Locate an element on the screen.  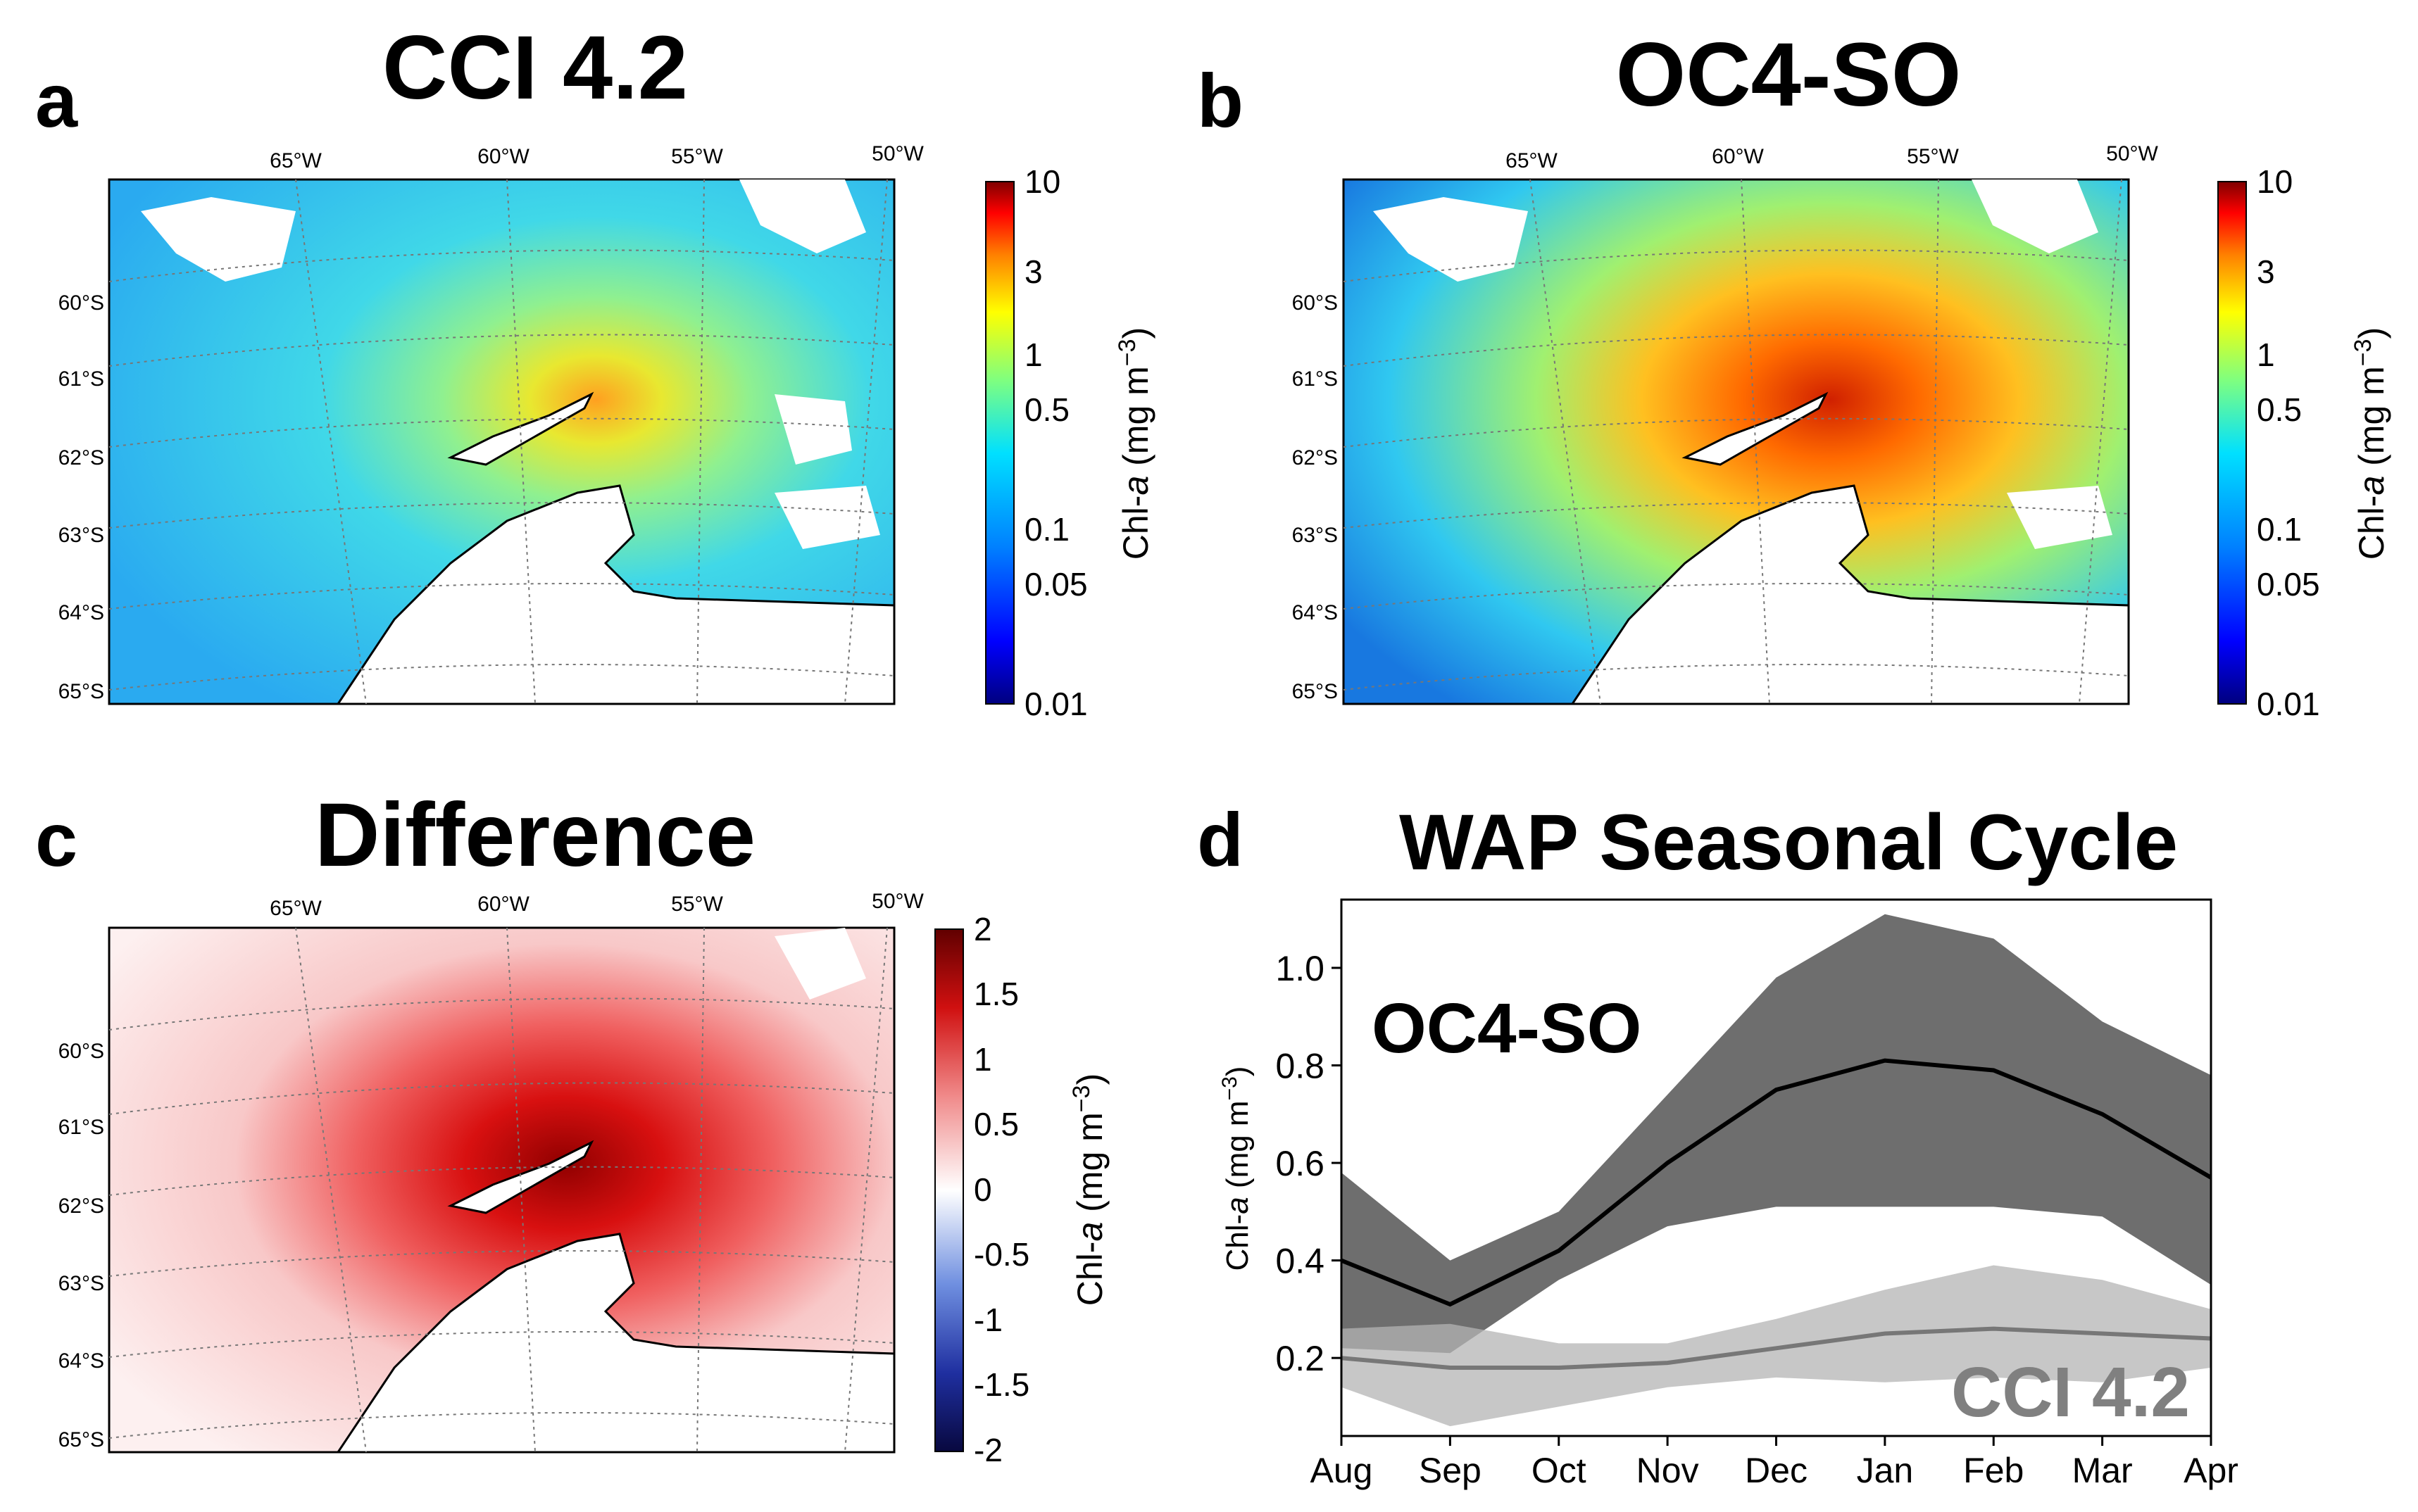
x-tick-label: Feb is located at coordinates (1994, 1471).